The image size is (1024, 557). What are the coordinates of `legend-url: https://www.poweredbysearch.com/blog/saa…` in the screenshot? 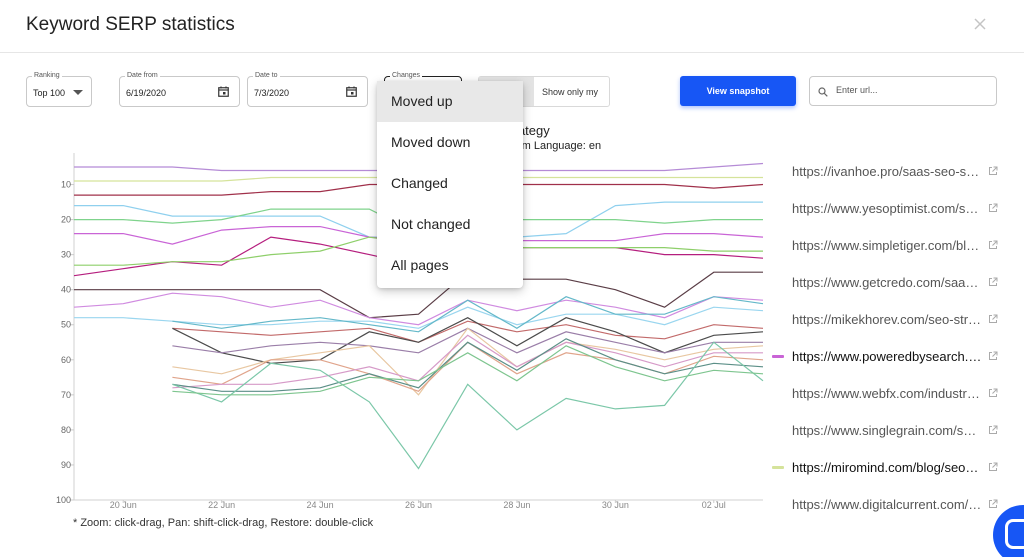 It's located at (887, 356).